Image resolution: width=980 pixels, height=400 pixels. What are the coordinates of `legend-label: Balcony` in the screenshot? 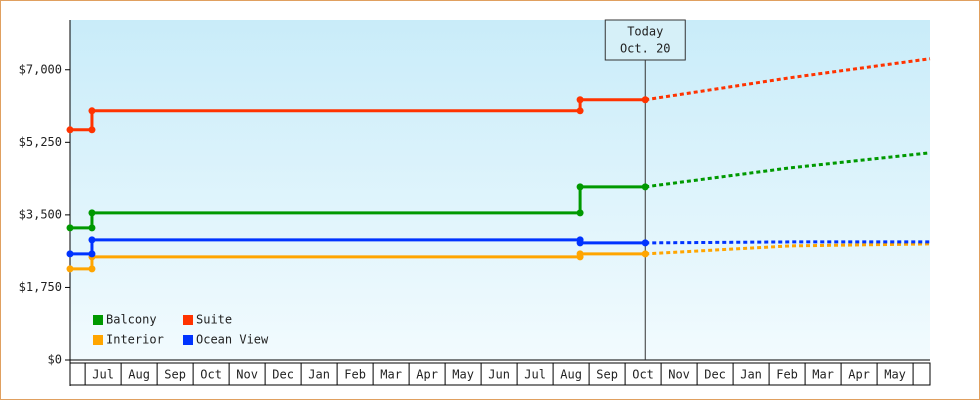 It's located at (131, 320).